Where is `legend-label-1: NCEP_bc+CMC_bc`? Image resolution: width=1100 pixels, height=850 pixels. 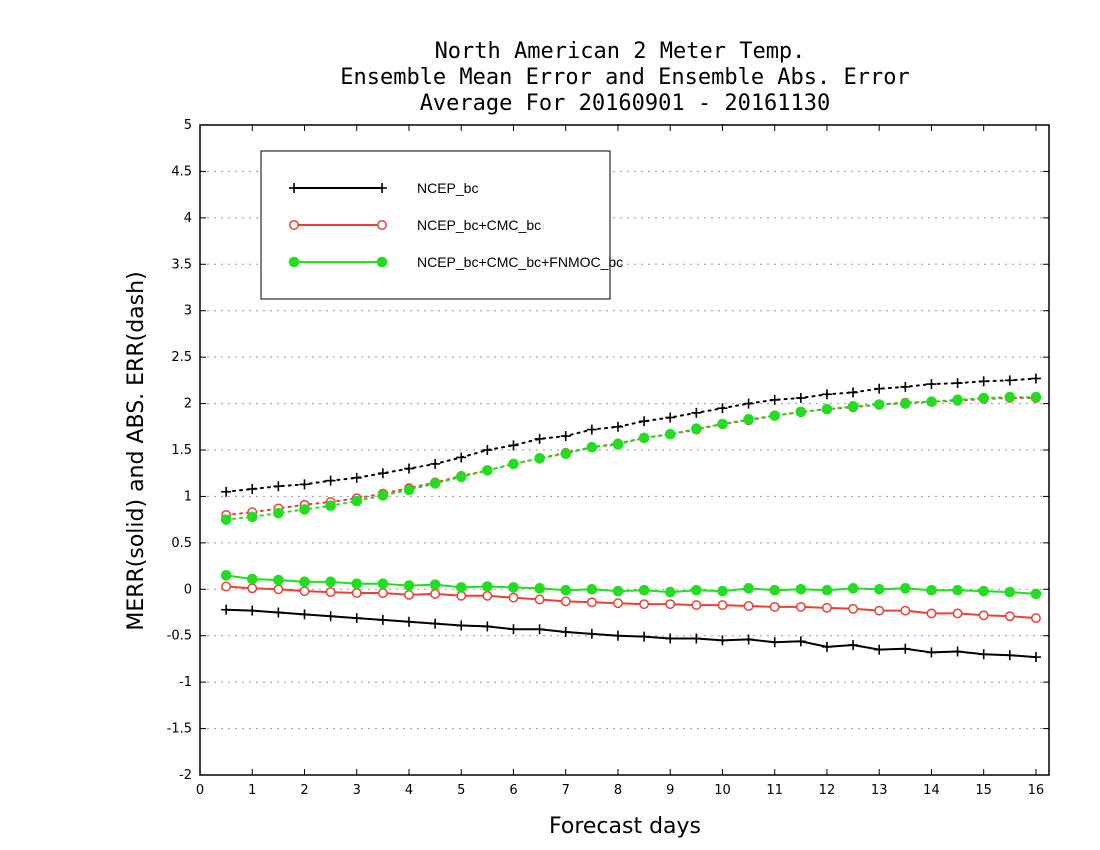 legend-label-1: NCEP_bc+CMC_bc is located at coordinates (479, 225).